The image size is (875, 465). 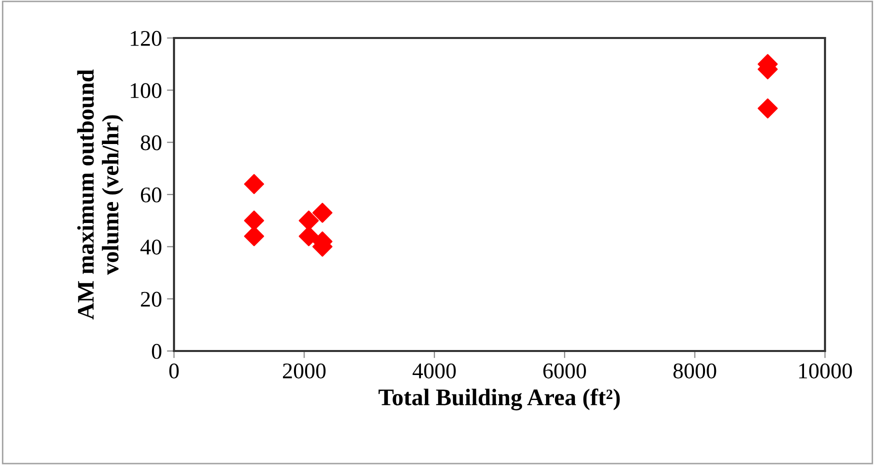 What do you see at coordinates (434, 370) in the screenshot?
I see `x-tick-label: 4000` at bounding box center [434, 370].